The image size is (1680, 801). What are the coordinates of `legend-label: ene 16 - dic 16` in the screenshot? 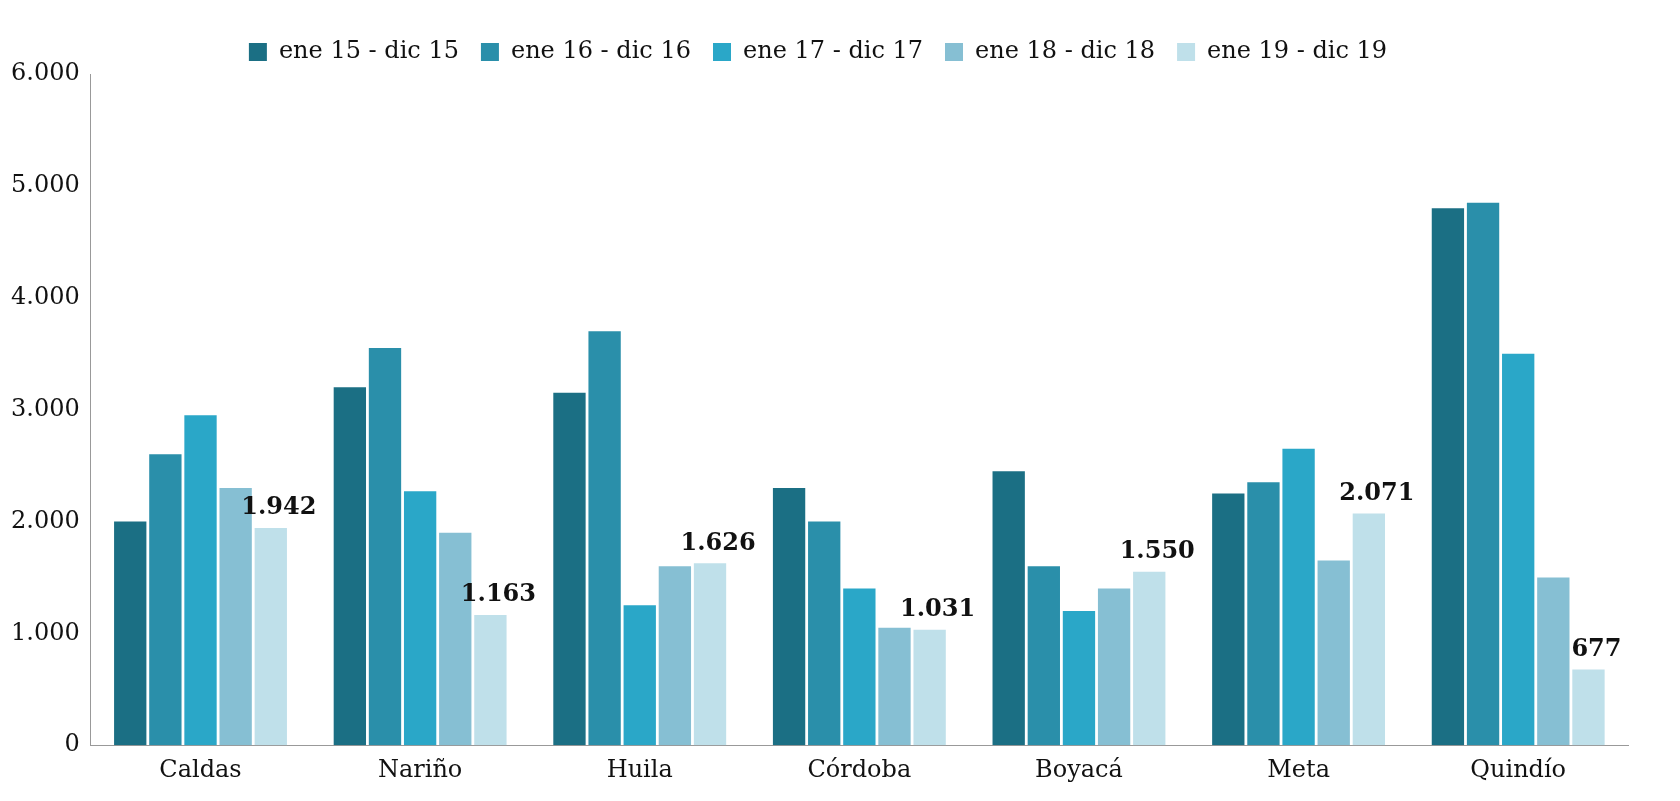 It's located at (600, 50).